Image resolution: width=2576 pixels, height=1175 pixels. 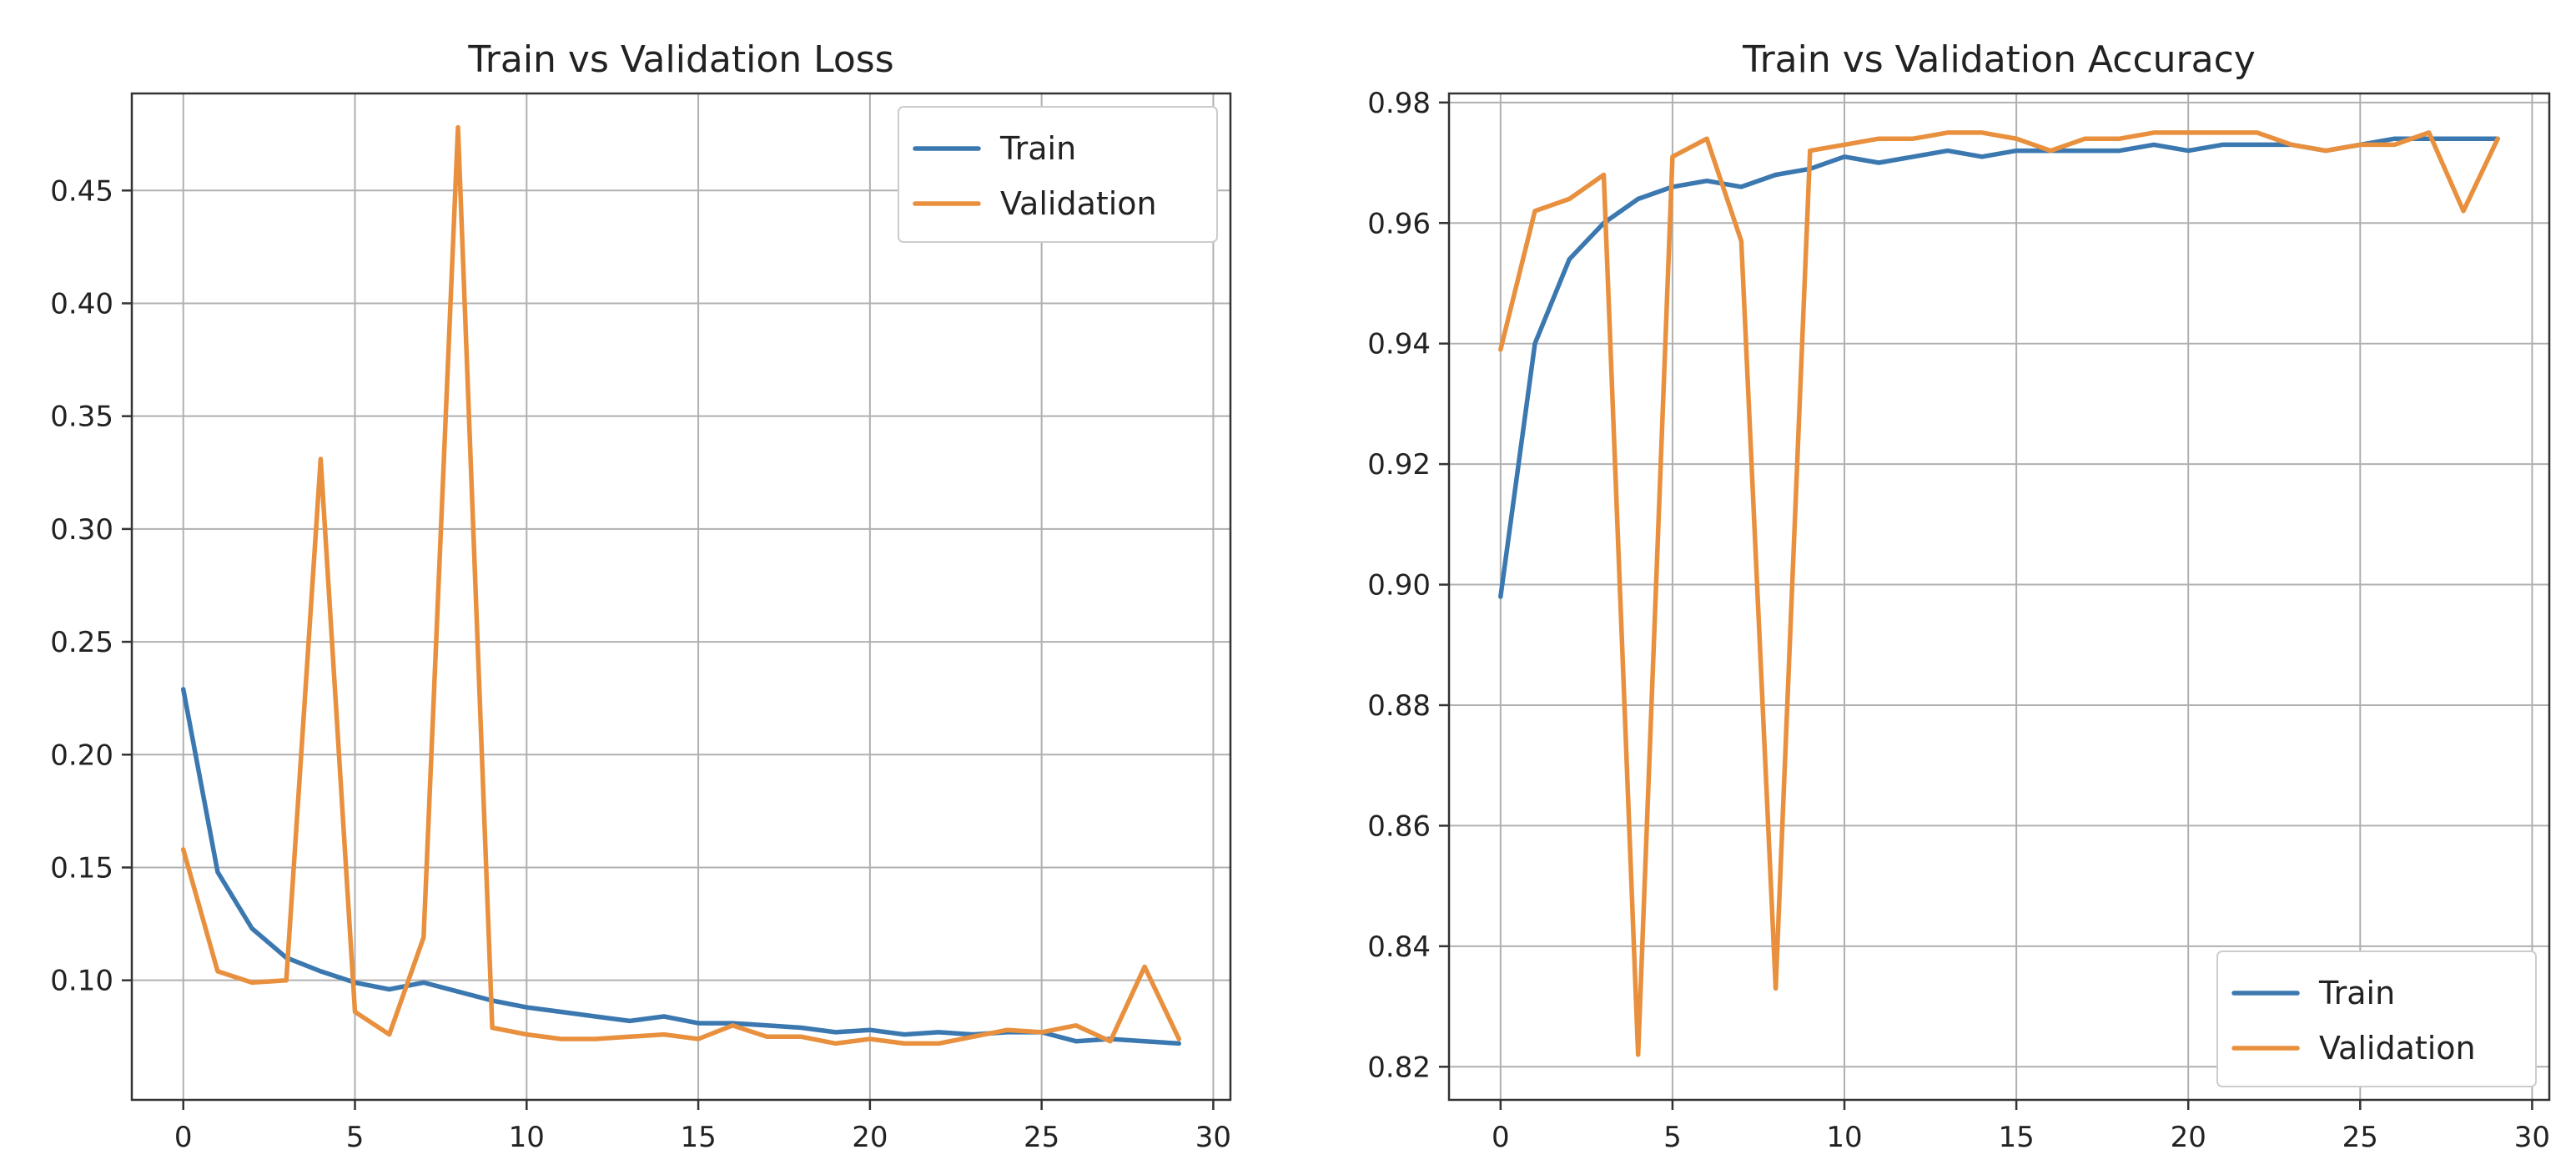 I want to click on accuracy-x-tick-label: 0, so click(x=1501, y=1137).